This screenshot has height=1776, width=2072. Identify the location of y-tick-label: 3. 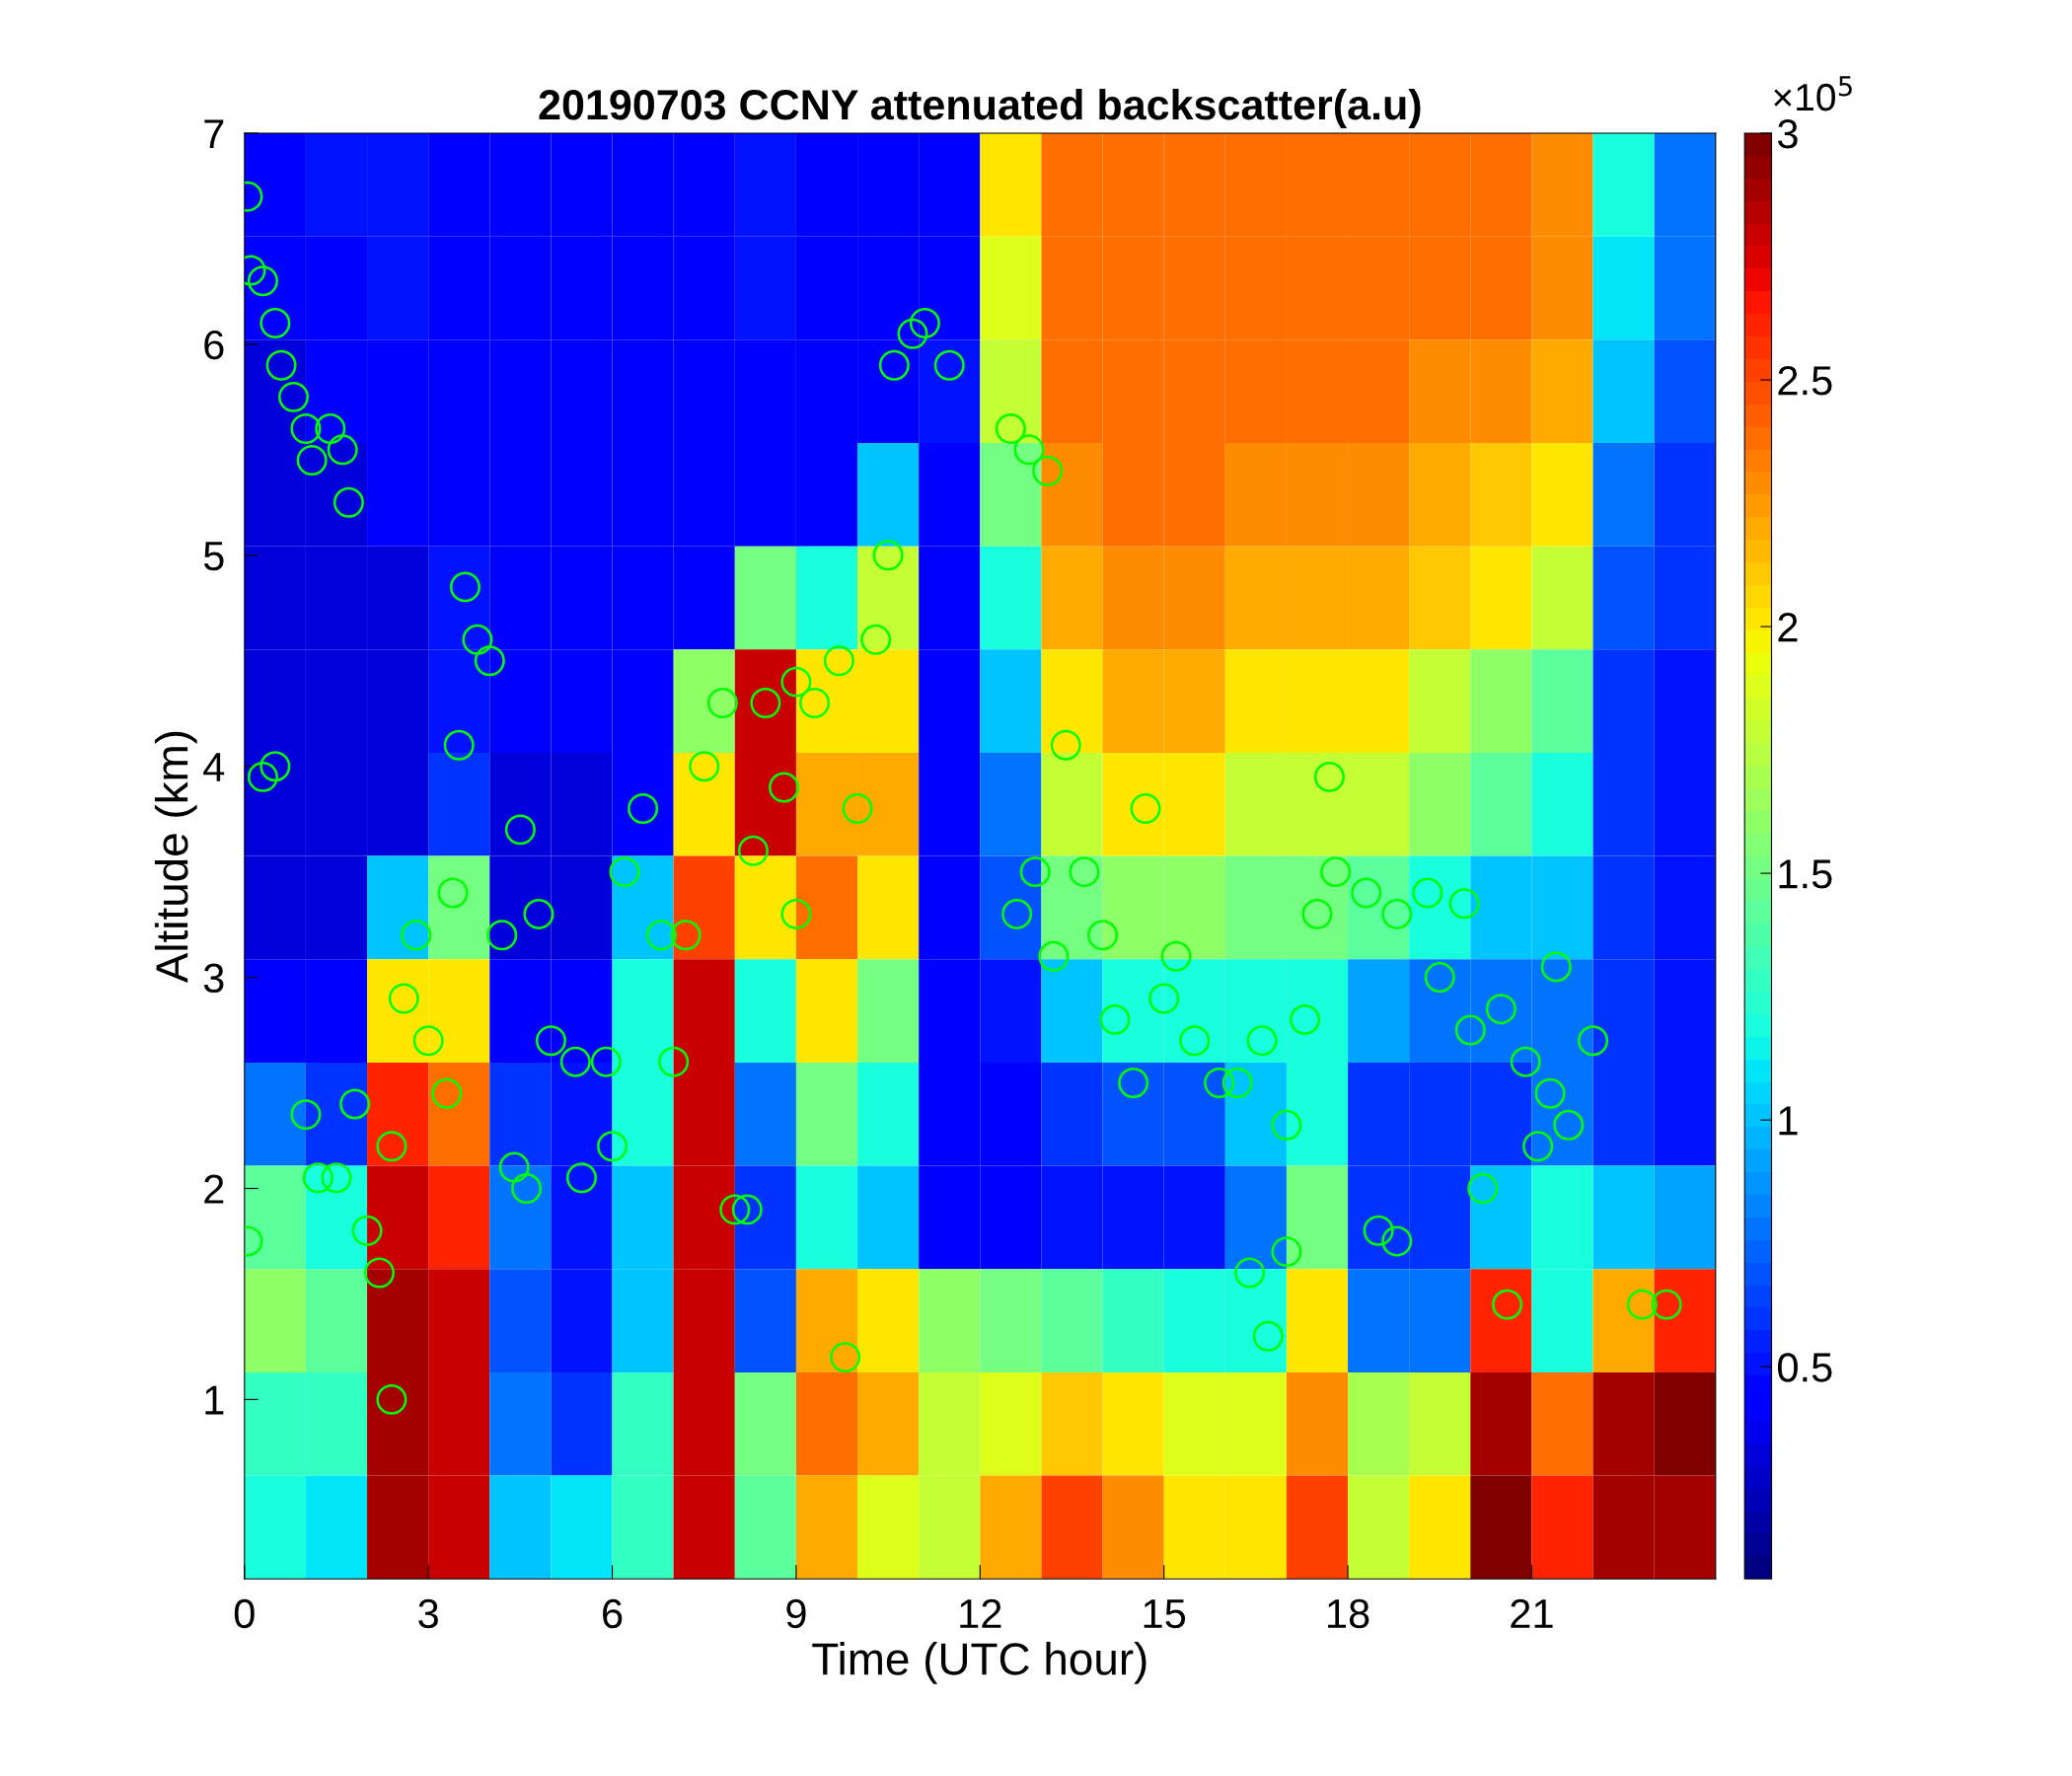
(214, 979).